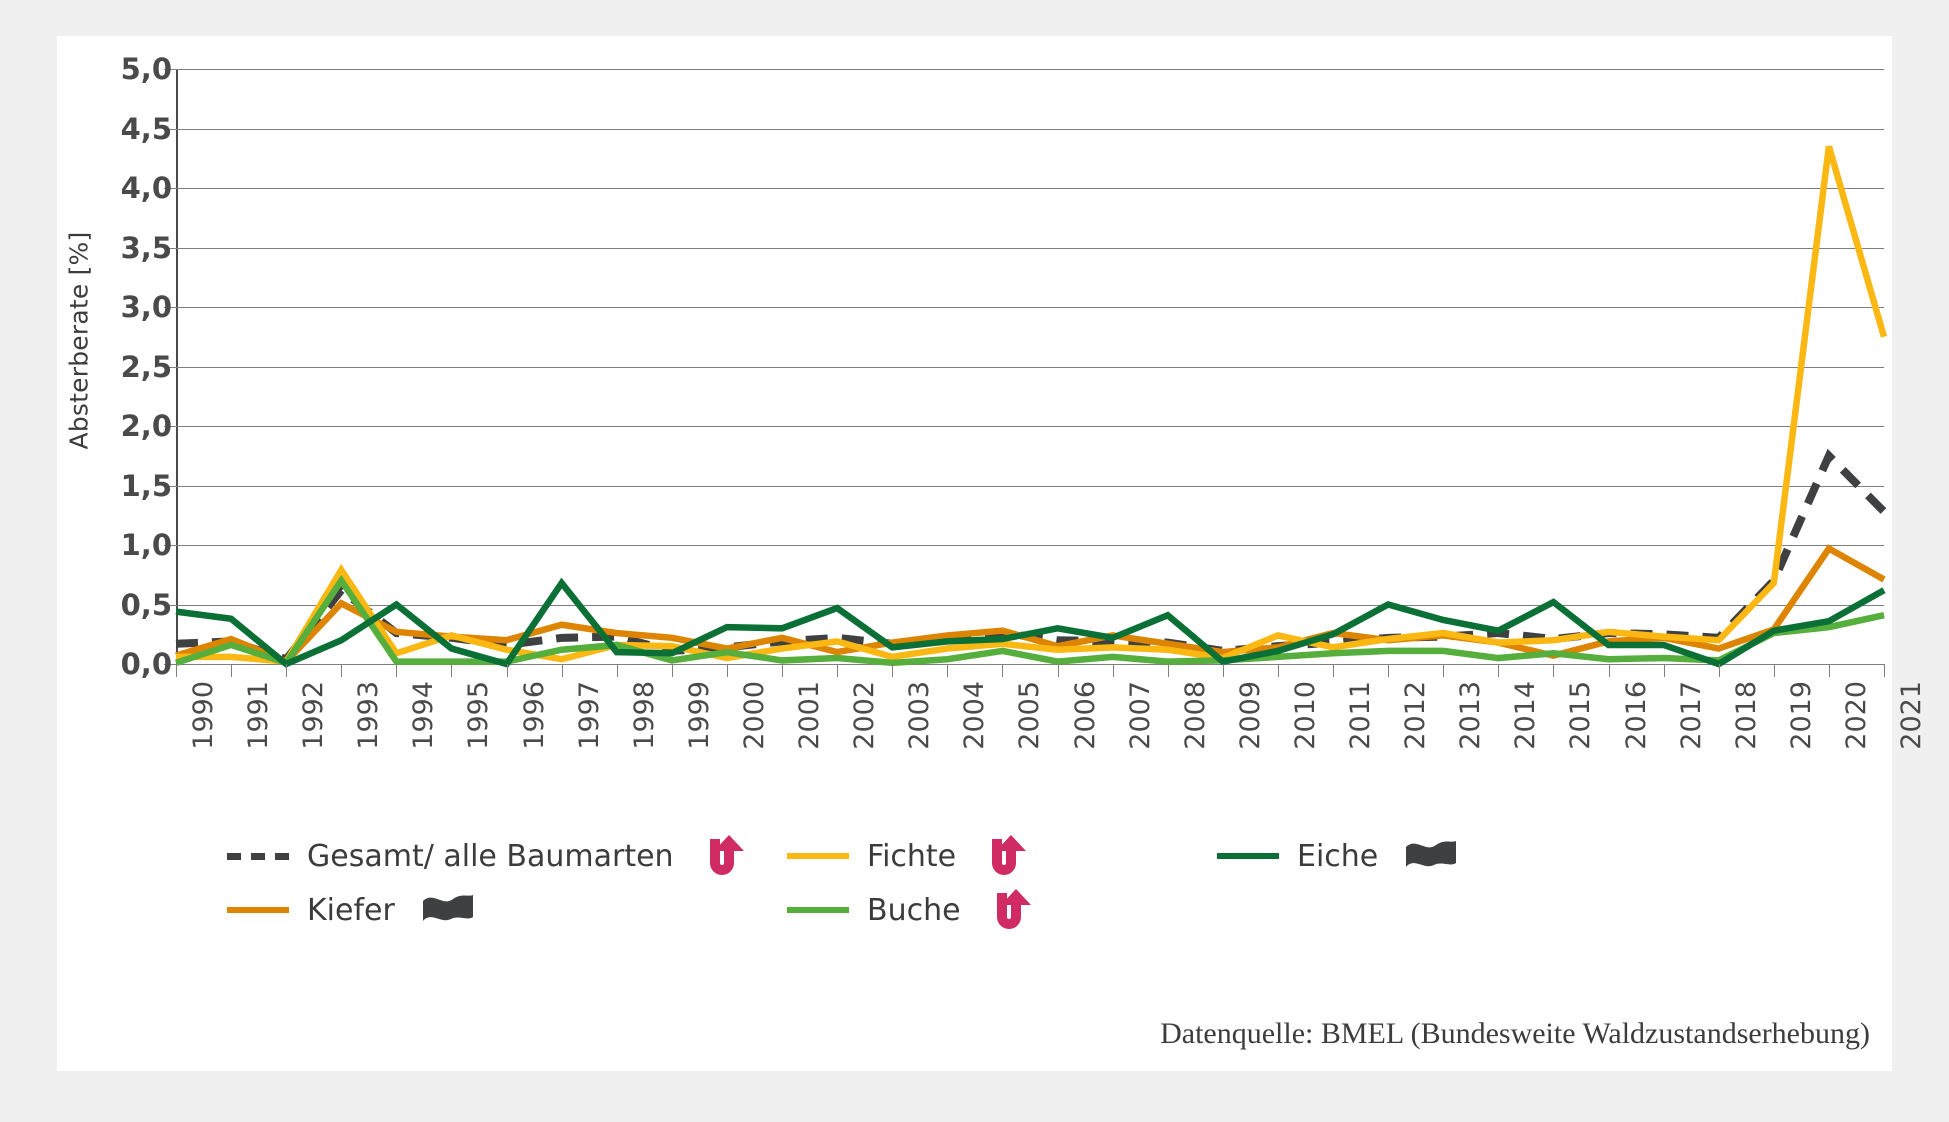 Image resolution: width=1949 pixels, height=1122 pixels. What do you see at coordinates (1691, 715) in the screenshot?
I see `x-axis-tick-label: 2017` at bounding box center [1691, 715].